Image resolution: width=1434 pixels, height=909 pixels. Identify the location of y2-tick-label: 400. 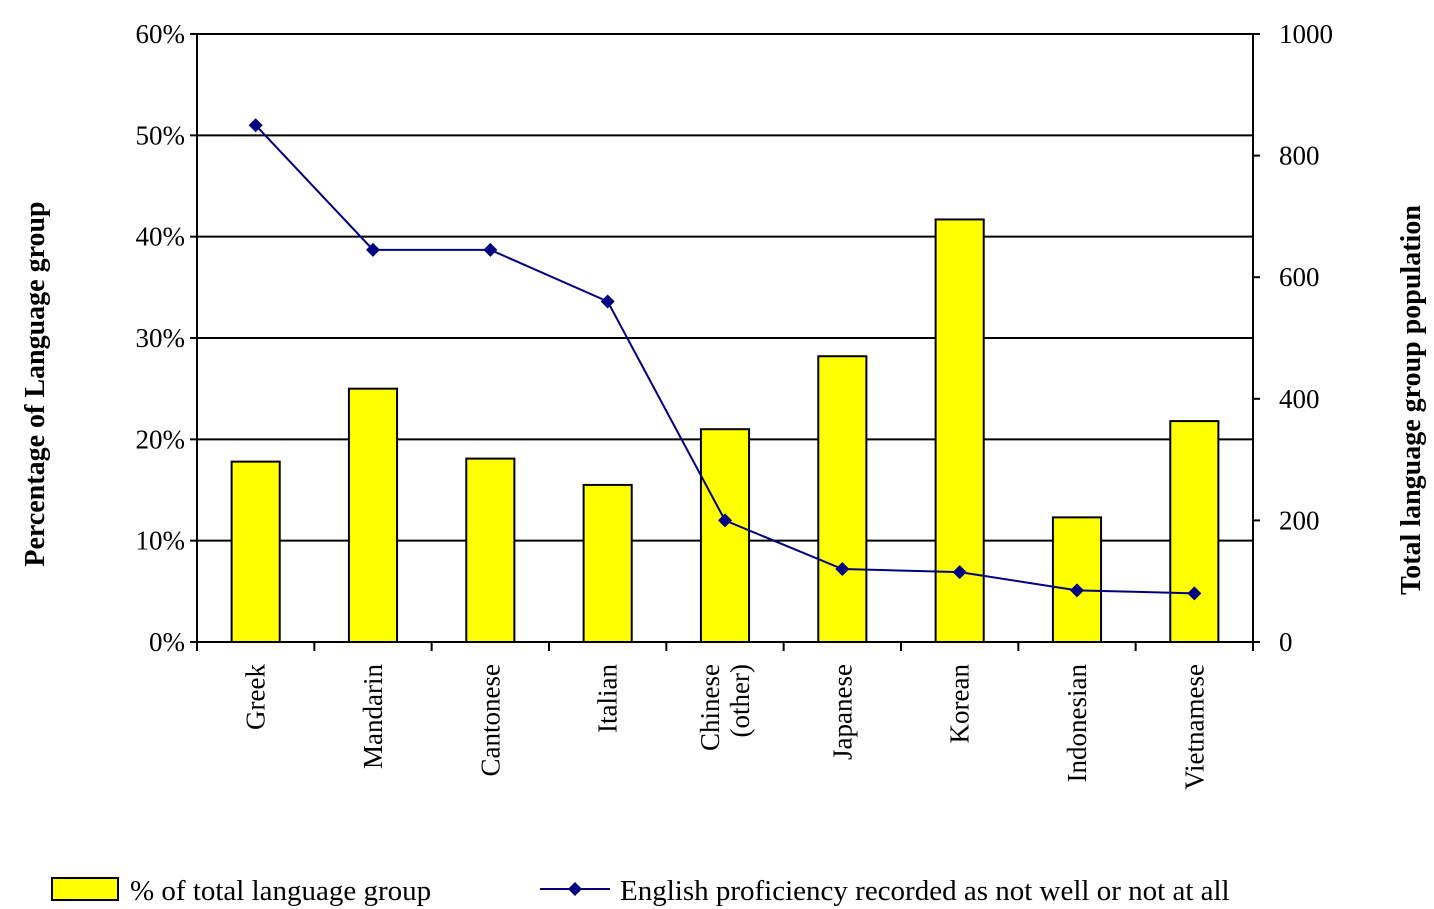
(1299, 399).